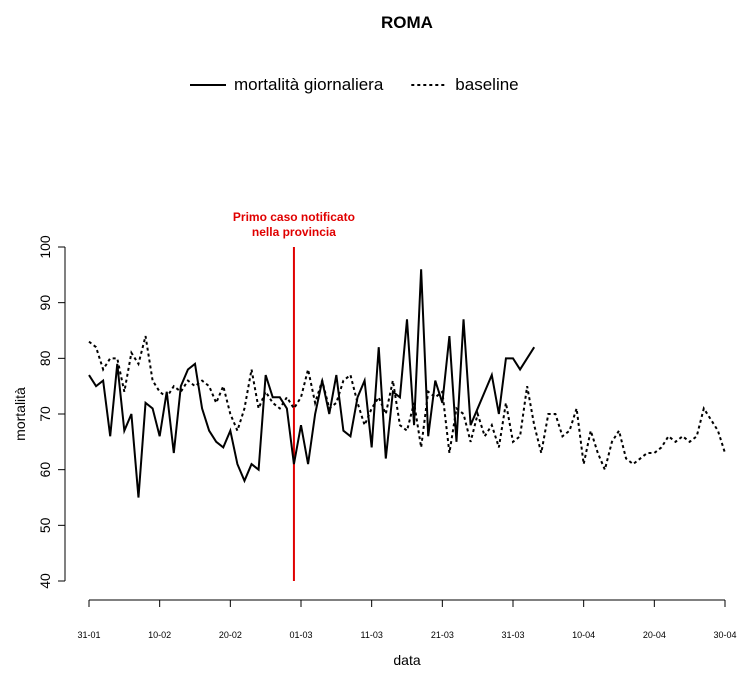  What do you see at coordinates (654, 635) in the screenshot?
I see `x-tick-label: 20-04` at bounding box center [654, 635].